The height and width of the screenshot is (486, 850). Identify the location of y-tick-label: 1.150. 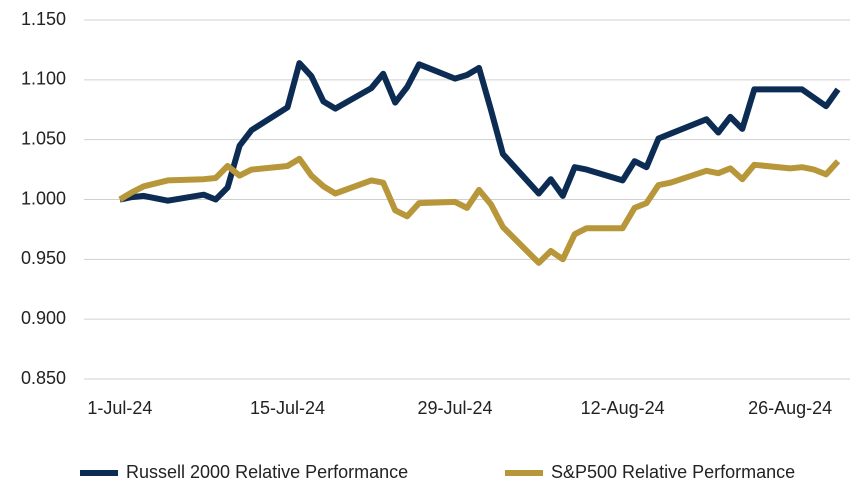
(43, 19).